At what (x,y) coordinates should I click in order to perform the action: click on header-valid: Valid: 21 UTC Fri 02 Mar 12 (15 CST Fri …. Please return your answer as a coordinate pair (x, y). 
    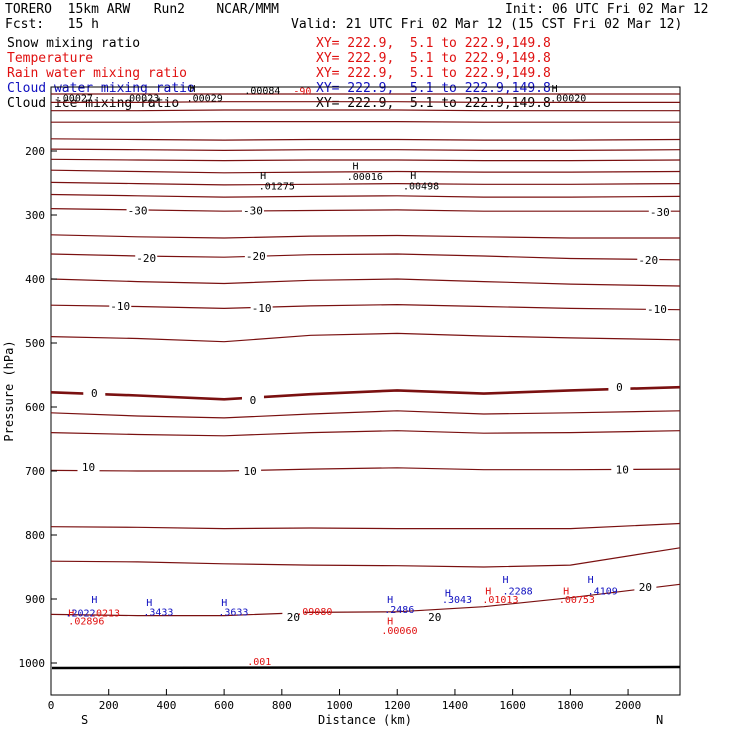
    Looking at the image, I should click on (487, 24).